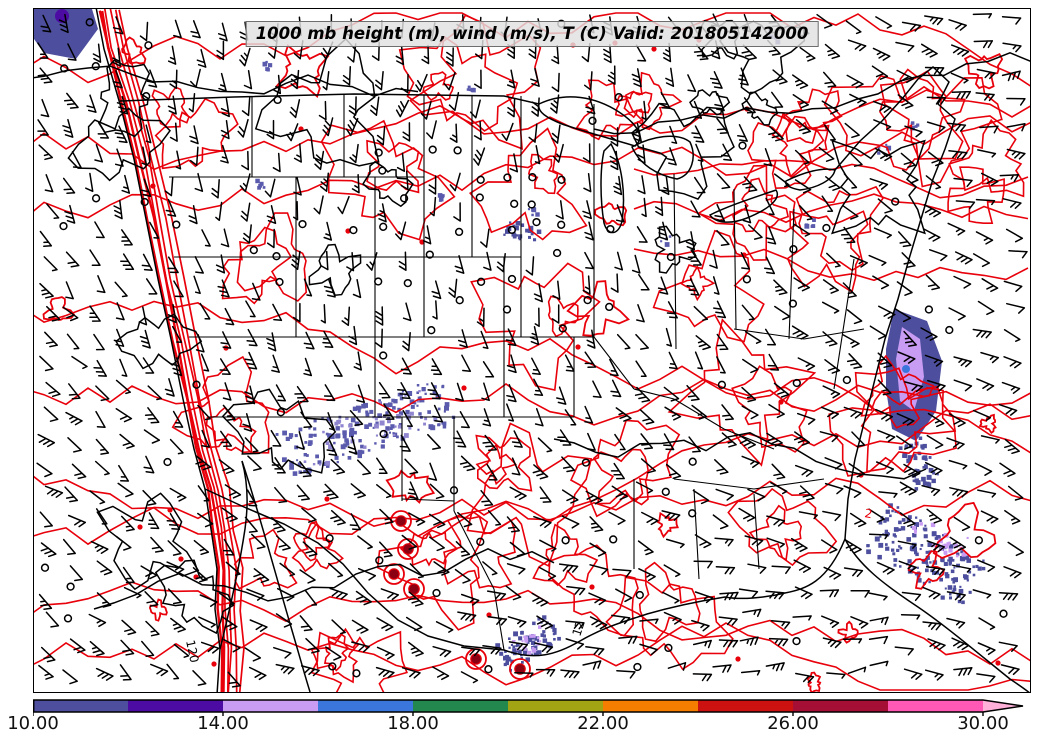  I want to click on colorbar-tick-label: 26.00, so click(793, 723).